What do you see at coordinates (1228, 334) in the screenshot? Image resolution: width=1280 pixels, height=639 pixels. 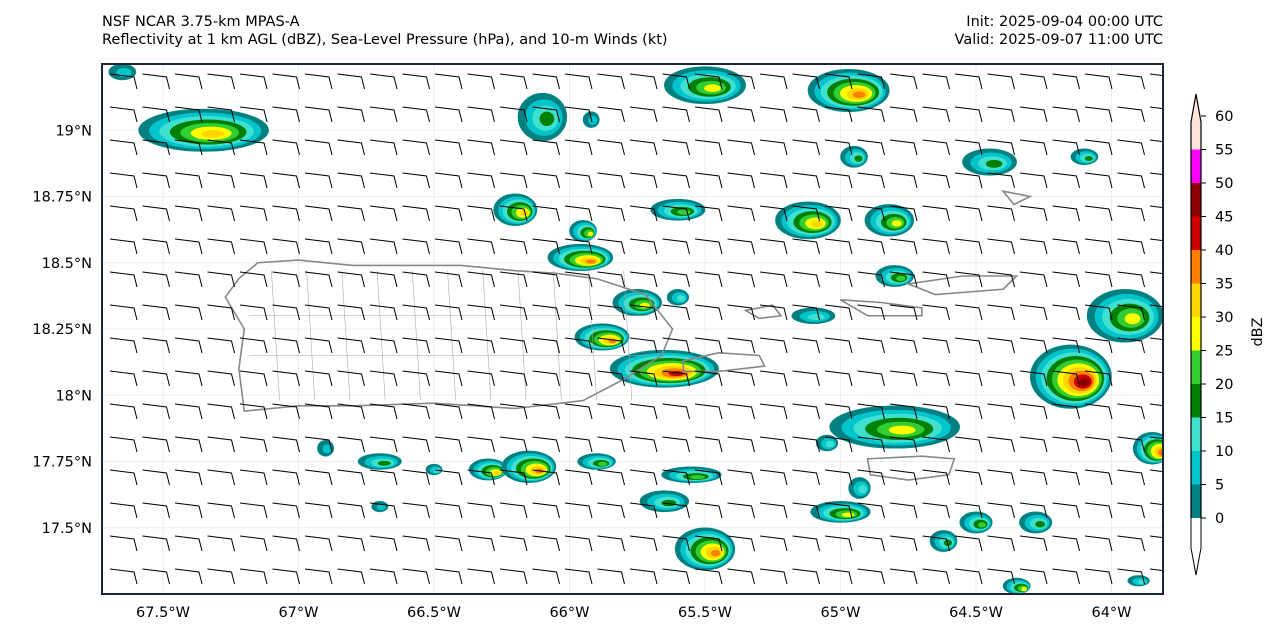 I see `colorbar: 0 5 10 15 20 25 30 35 40 45 50 55 60 dBZ` at bounding box center [1228, 334].